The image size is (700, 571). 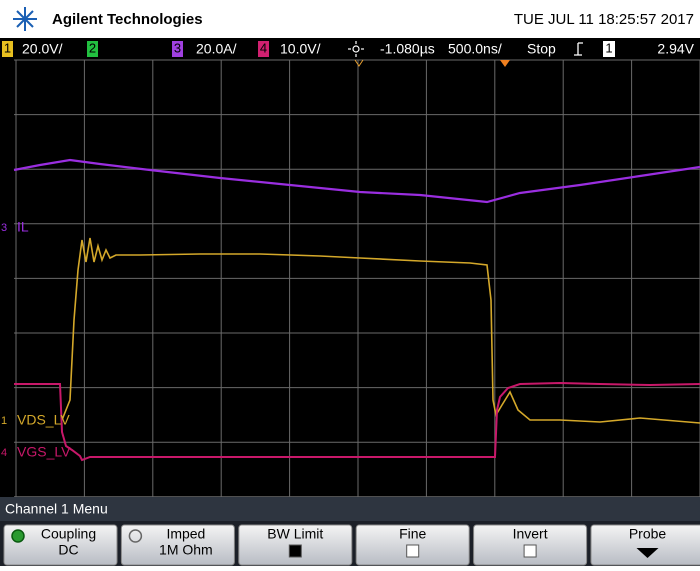 What do you see at coordinates (92, 47) in the screenshot?
I see `ch2-badge: 2` at bounding box center [92, 47].